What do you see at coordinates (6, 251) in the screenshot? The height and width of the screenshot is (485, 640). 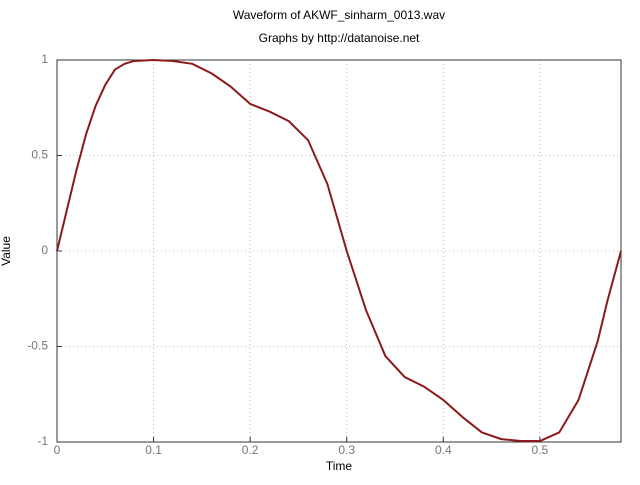 I see `y-axis-label: Value` at bounding box center [6, 251].